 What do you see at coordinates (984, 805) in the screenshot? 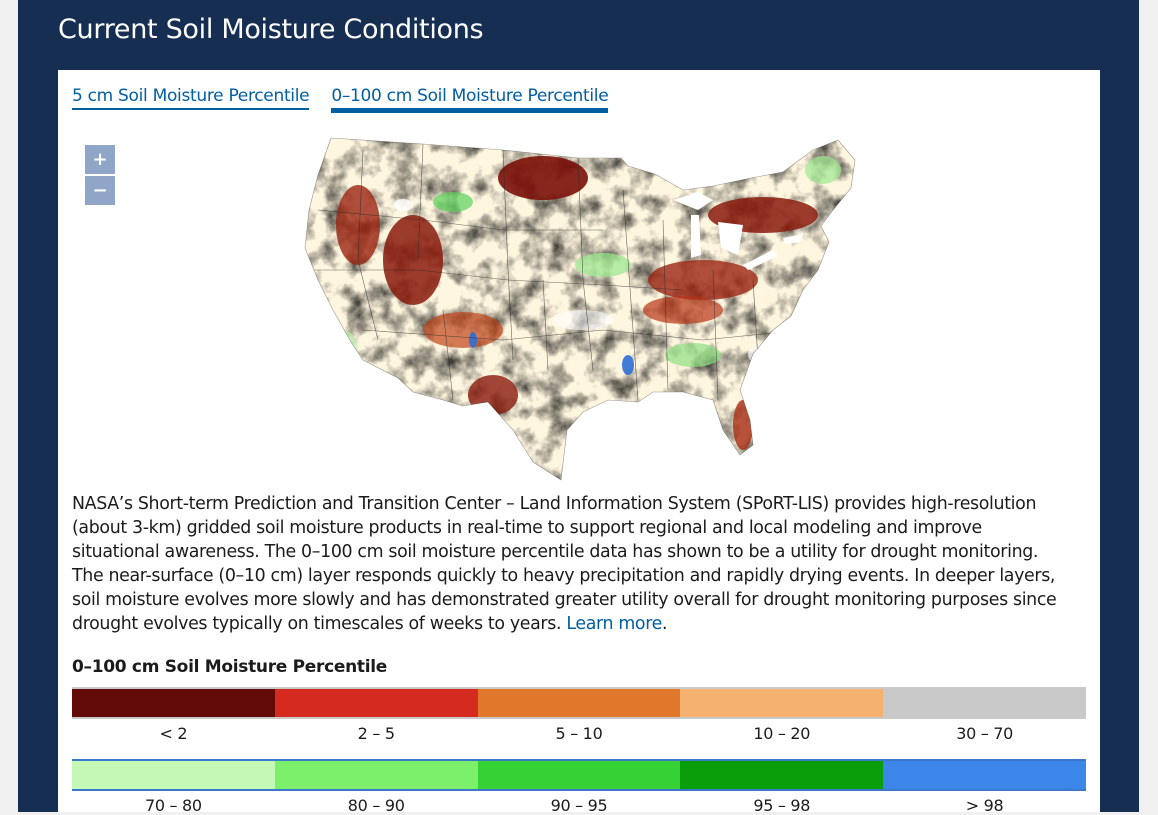
I see `legend-label: > 98` at bounding box center [984, 805].